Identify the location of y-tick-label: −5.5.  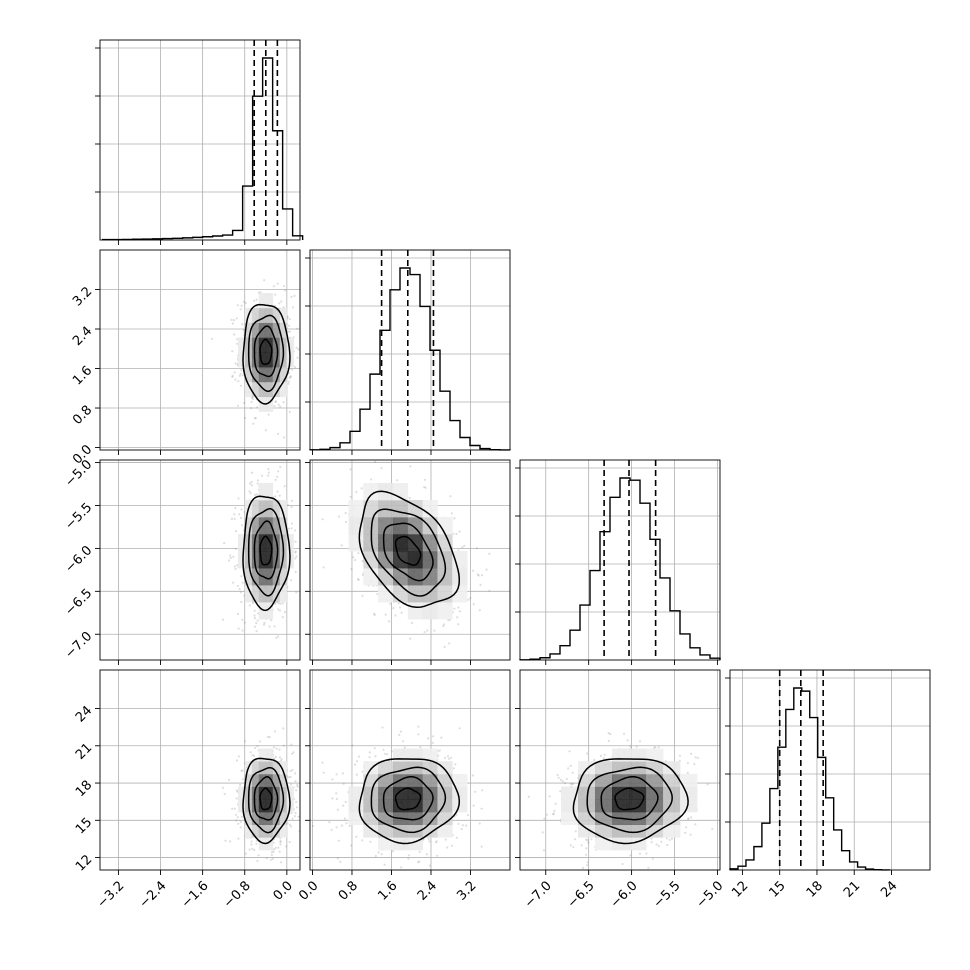
(78, 516).